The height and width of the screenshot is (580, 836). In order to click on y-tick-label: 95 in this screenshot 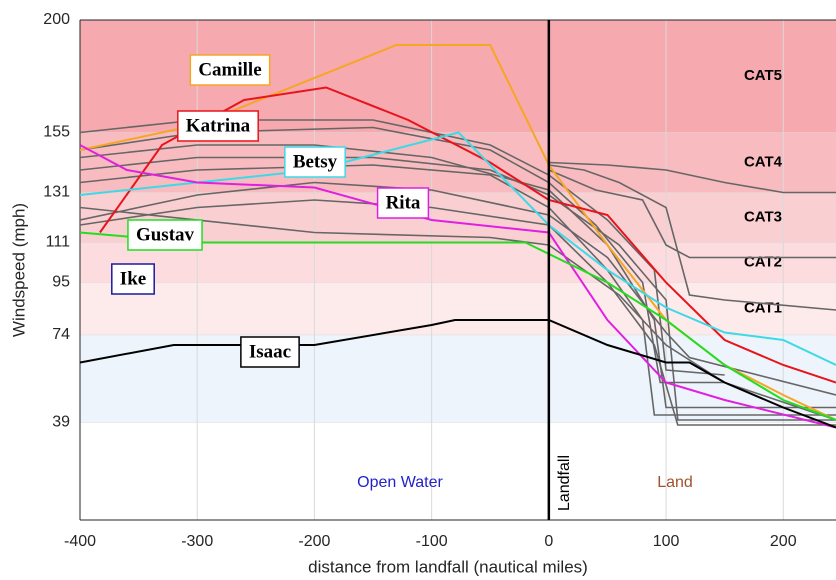, I will do `click(61, 282)`.